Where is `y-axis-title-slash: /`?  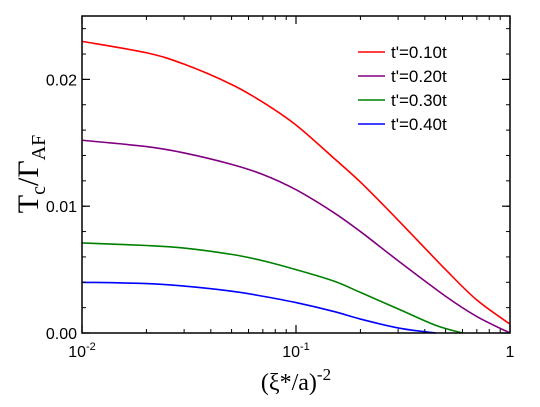 y-axis-title-slash: / is located at coordinates (28, 181).